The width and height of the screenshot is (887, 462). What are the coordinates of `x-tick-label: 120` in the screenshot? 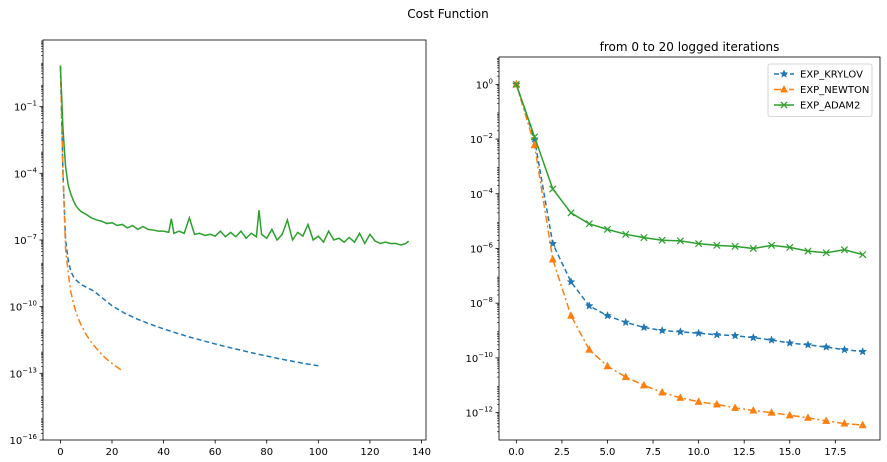 It's located at (369, 452).